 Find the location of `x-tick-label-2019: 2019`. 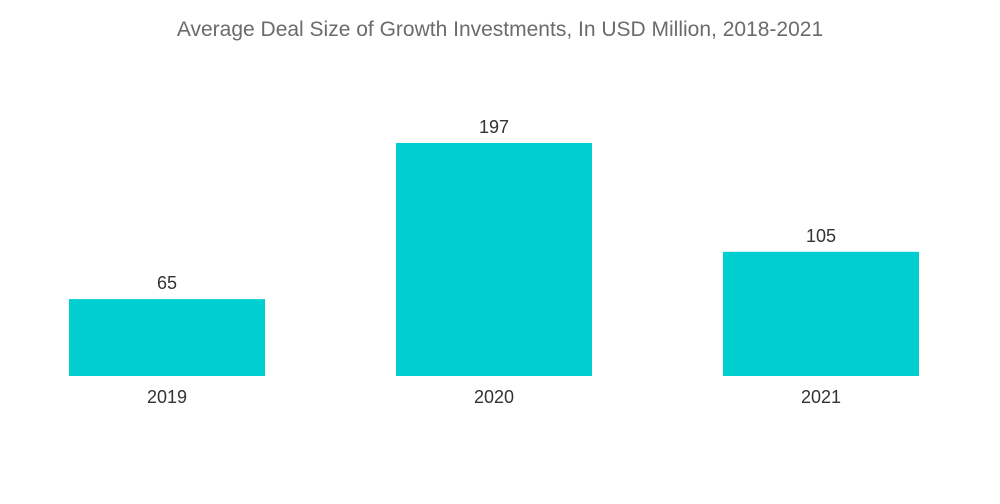

x-tick-label-2019: 2019 is located at coordinates (167, 397).